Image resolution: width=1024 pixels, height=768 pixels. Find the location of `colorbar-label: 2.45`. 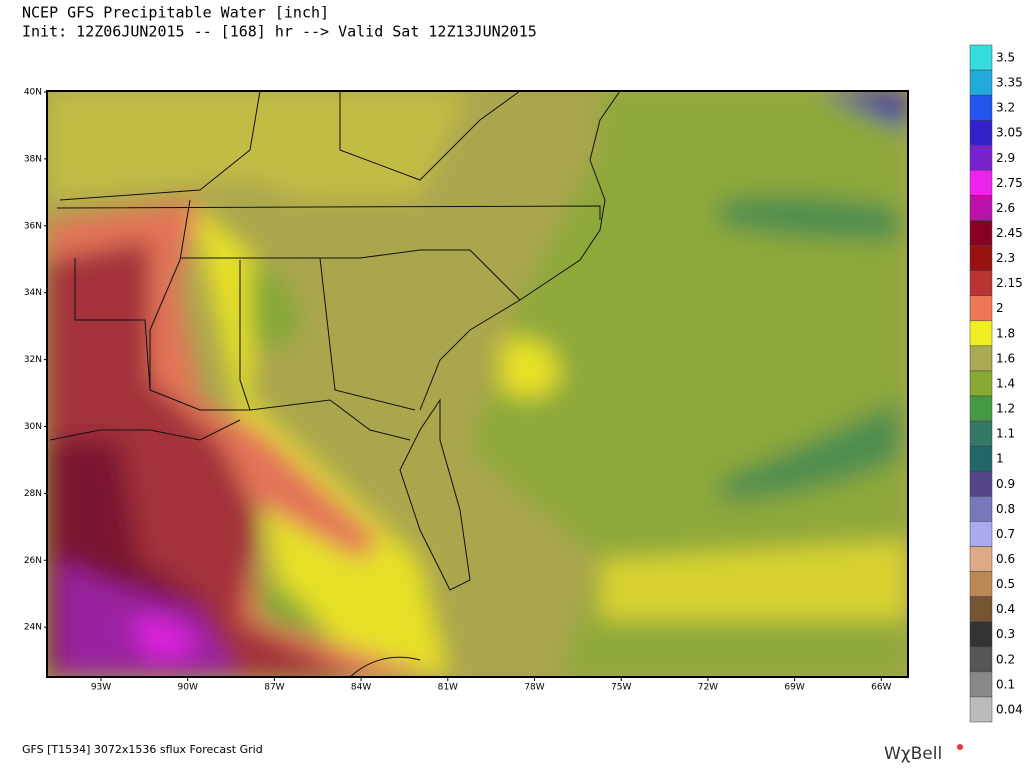

colorbar-label: 2.45 is located at coordinates (1009, 233).